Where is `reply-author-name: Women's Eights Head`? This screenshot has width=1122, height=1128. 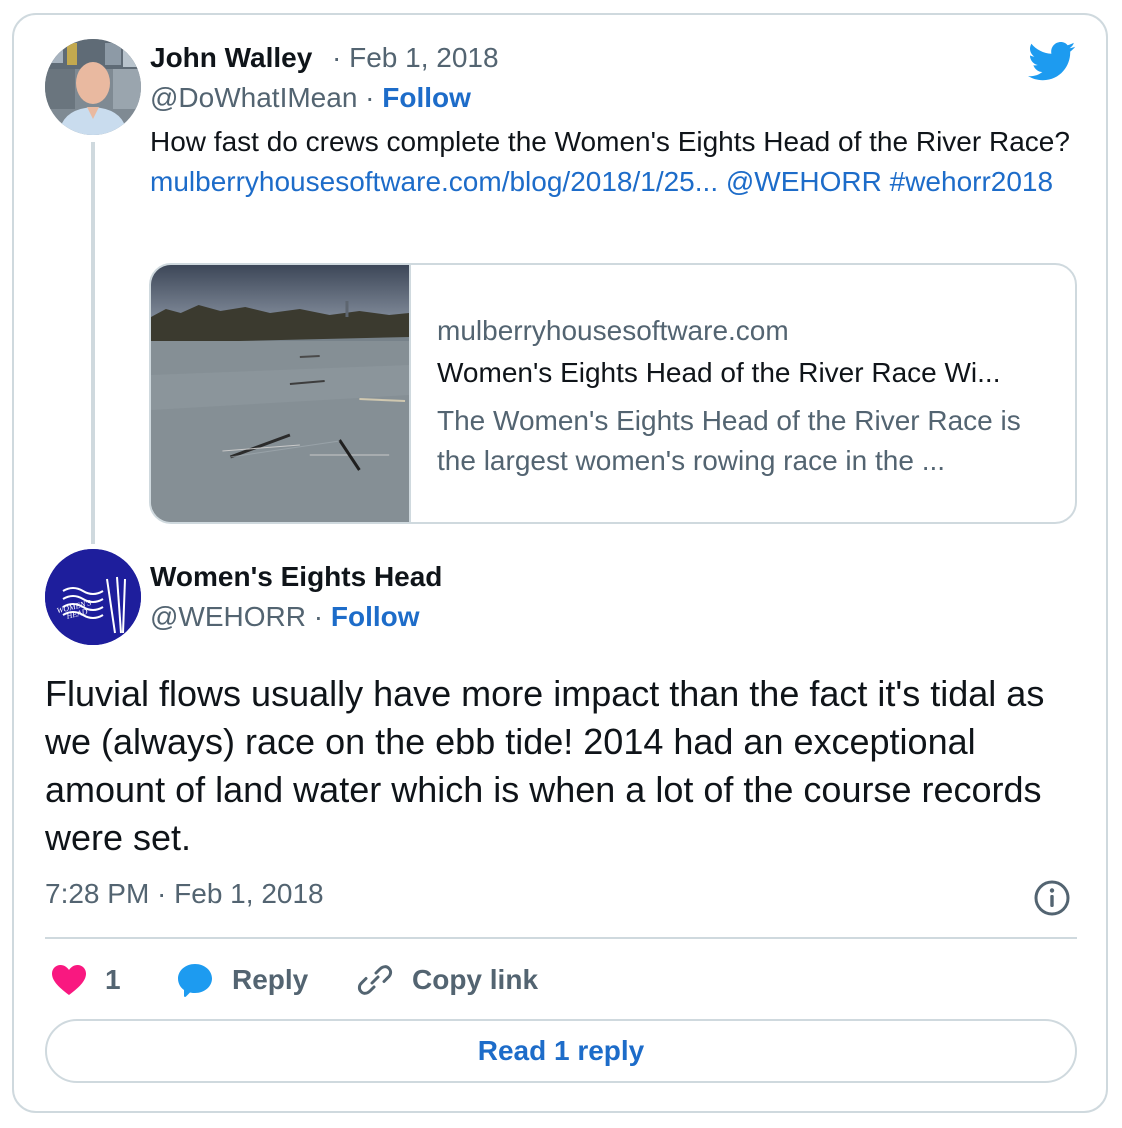
reply-author-name: Women's Eights Head is located at coordinates (296, 577).